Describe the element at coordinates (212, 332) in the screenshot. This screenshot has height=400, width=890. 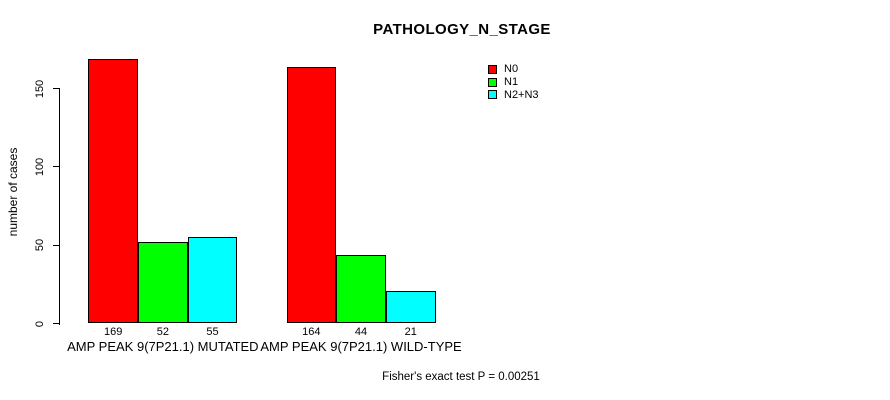
I see `bar-value-label: 55` at that location.